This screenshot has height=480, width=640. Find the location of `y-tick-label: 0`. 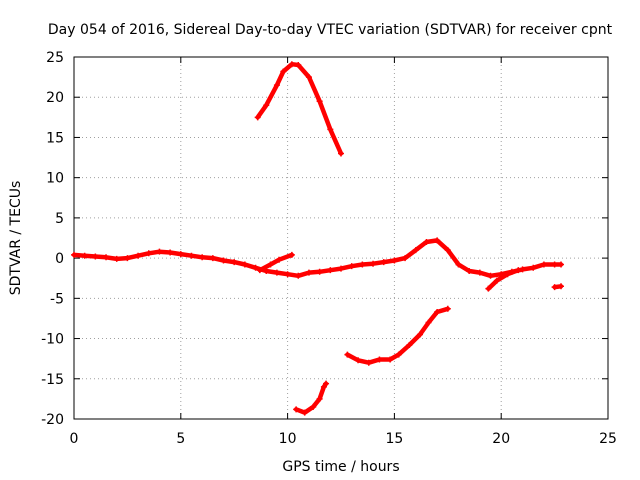

y-tick-label: 0 is located at coordinates (59, 259).